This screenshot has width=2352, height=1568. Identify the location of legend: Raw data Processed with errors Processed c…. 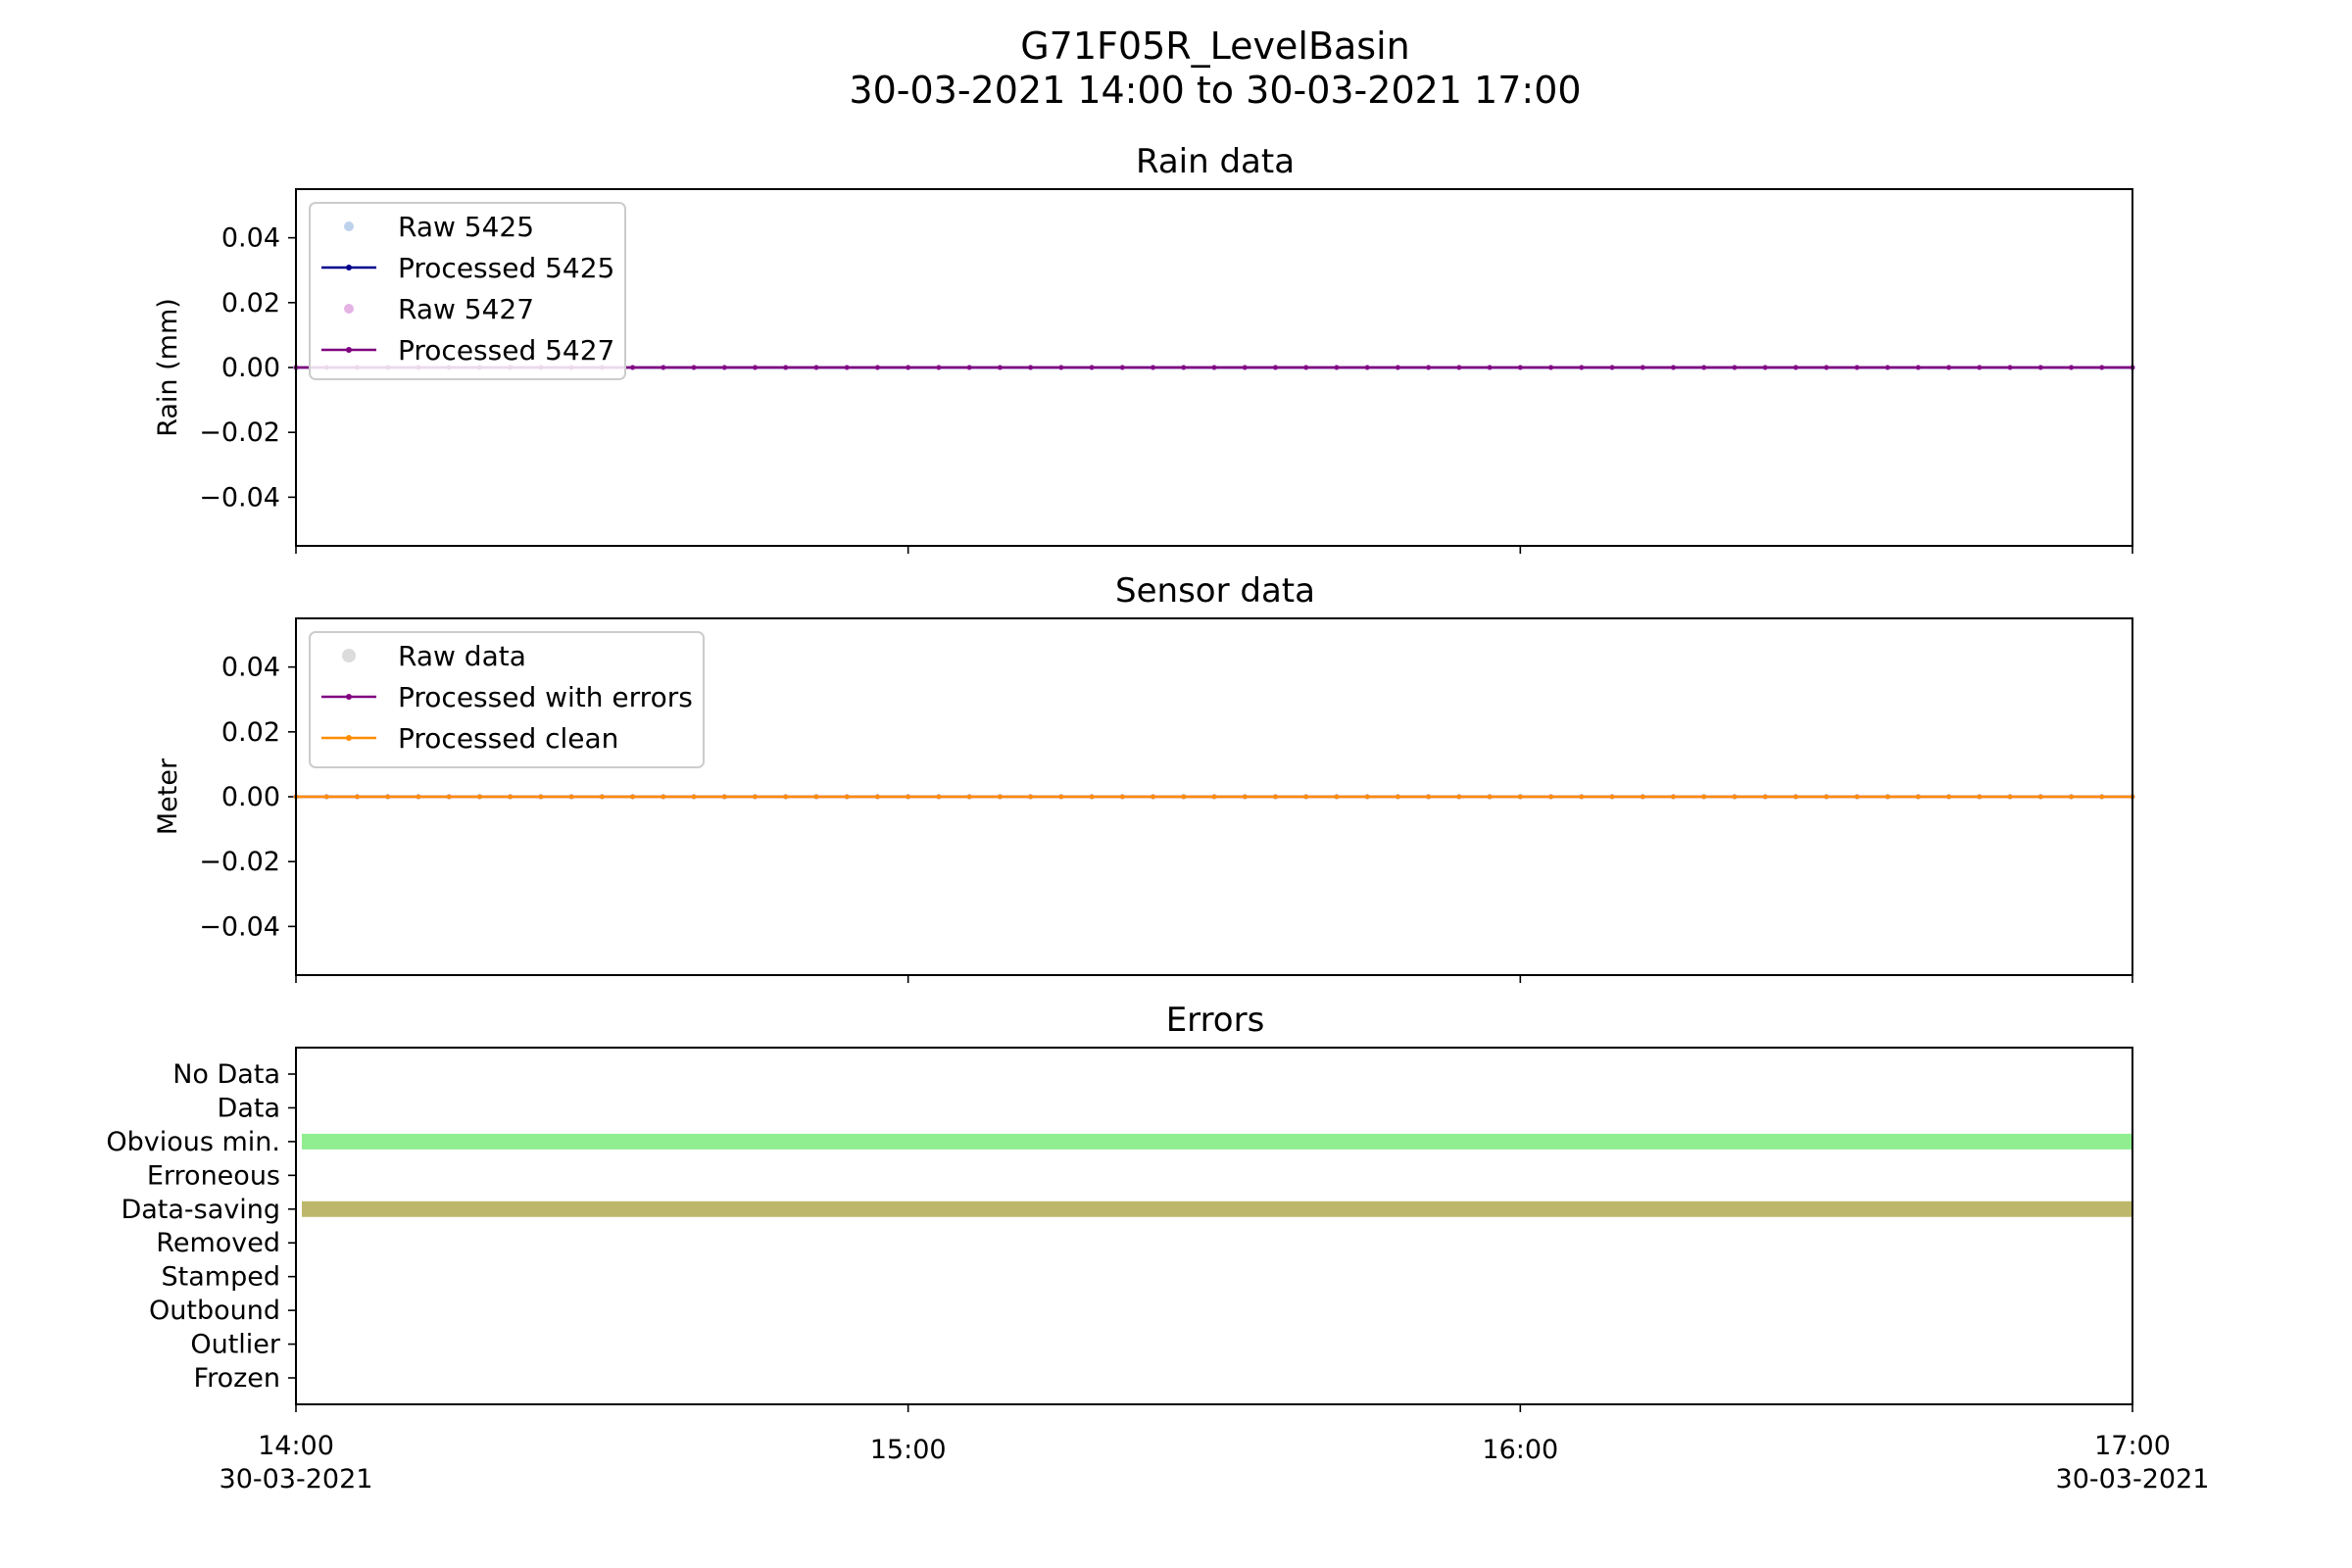
(507, 699).